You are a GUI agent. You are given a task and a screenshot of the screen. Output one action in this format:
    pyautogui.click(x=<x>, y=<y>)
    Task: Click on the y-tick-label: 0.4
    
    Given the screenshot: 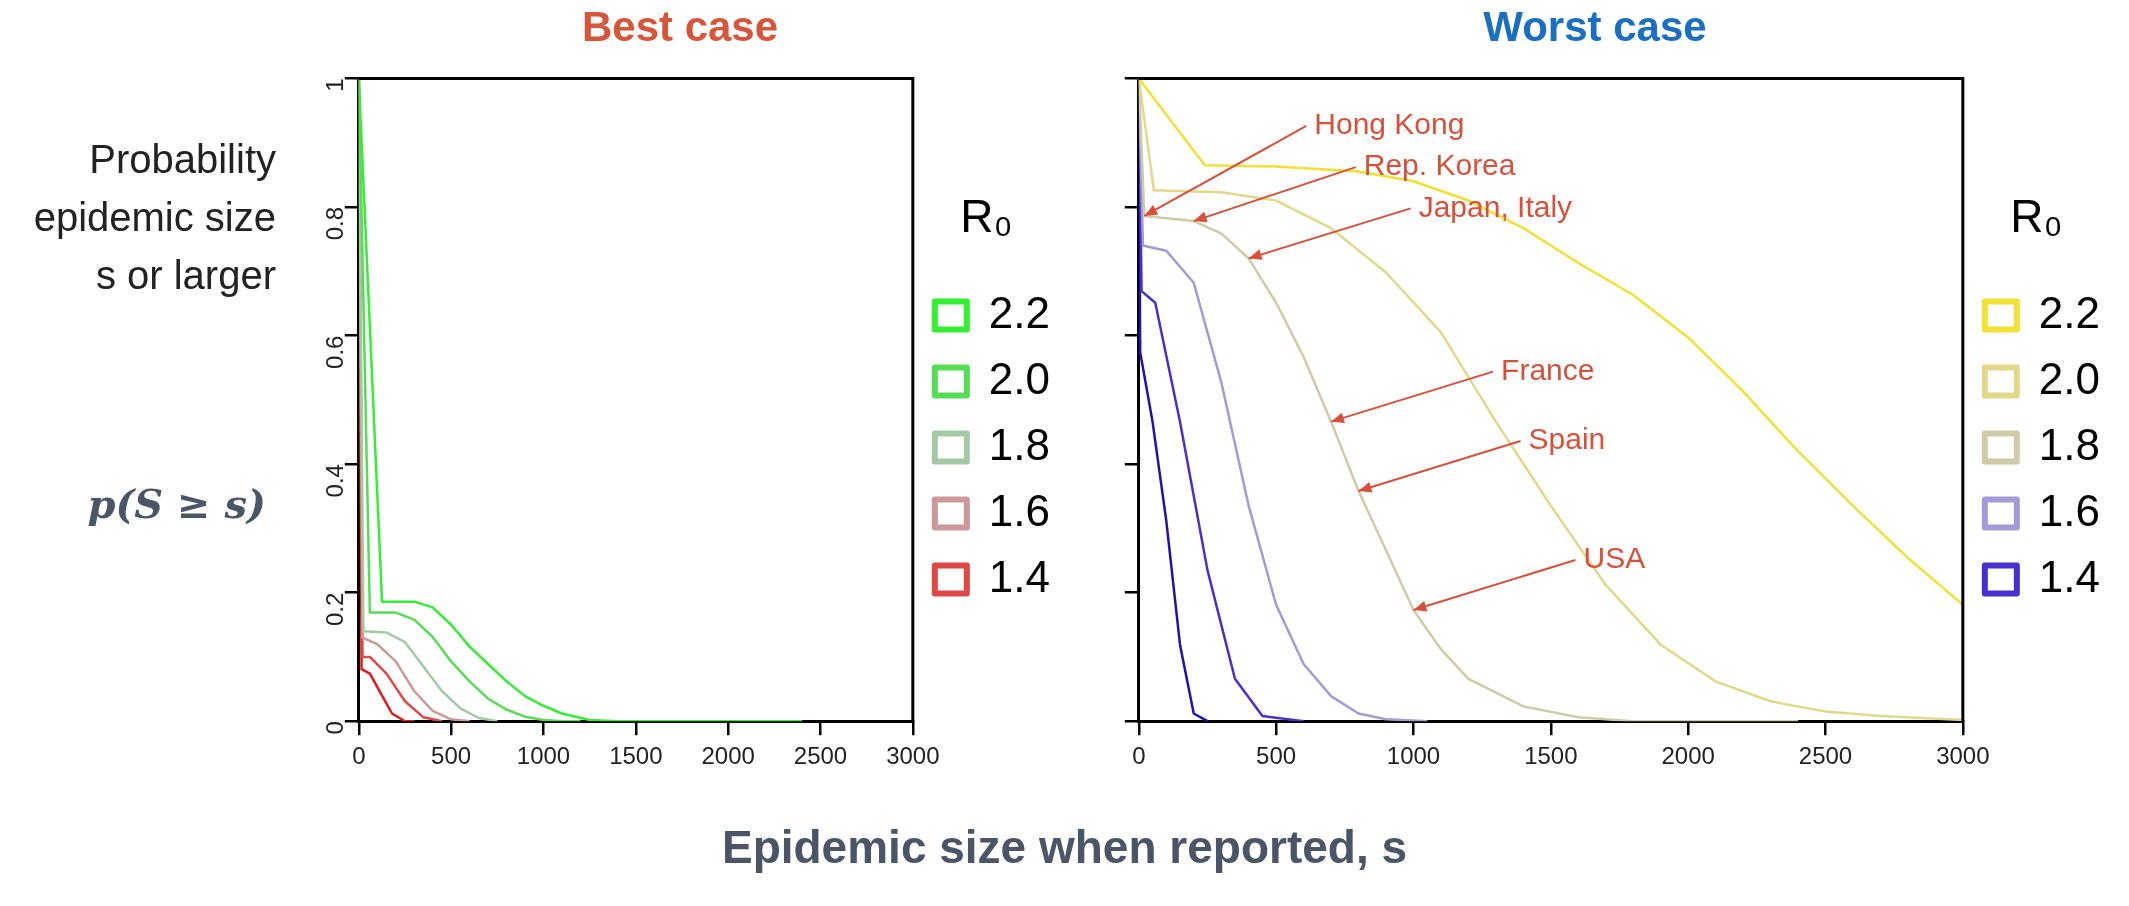 What is the action you would take?
    pyautogui.click(x=335, y=481)
    